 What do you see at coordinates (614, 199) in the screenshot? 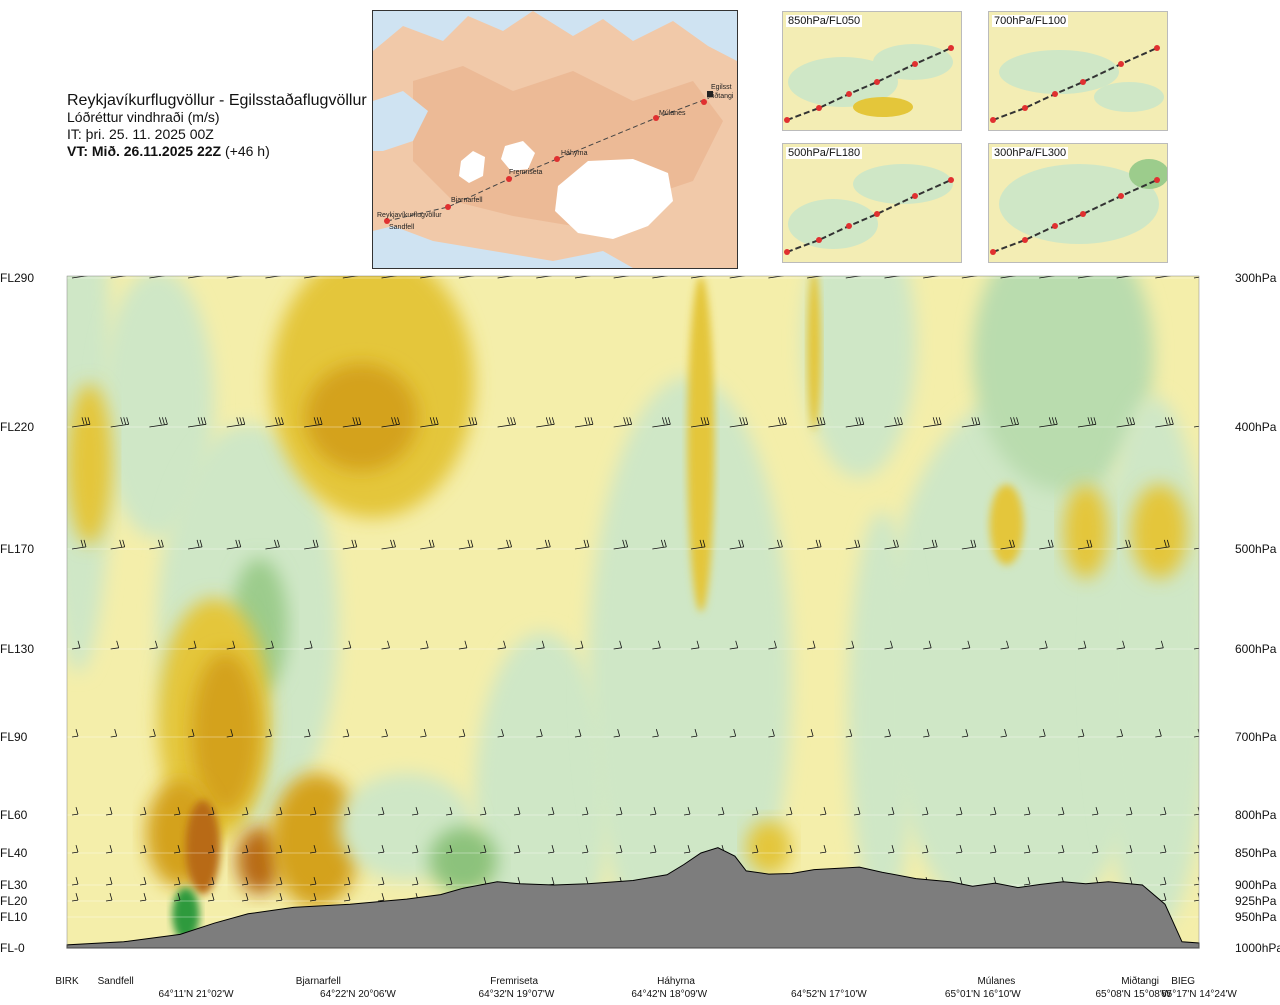
I see `glacier-vatnajokull` at bounding box center [614, 199].